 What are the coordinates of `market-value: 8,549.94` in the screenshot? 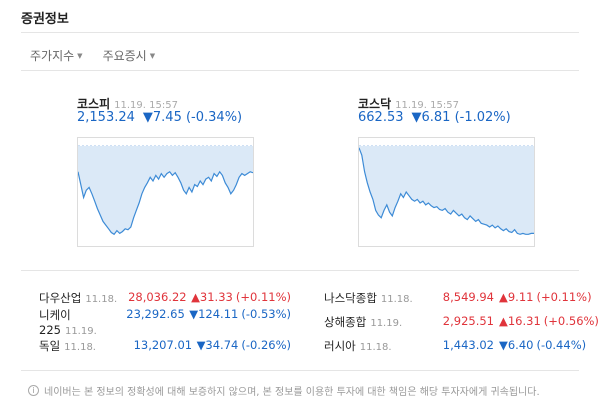 It's located at (468, 297).